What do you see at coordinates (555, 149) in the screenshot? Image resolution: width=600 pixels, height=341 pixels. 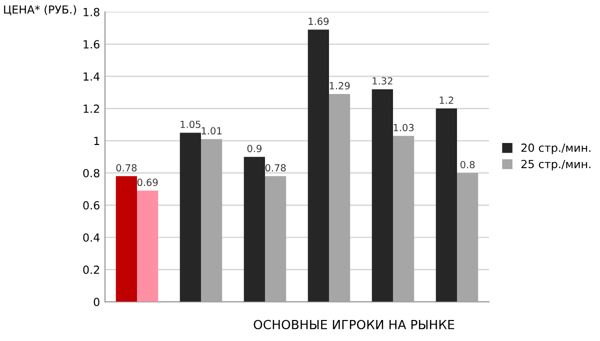 I see `legend-label: 20 стр./мин.` at bounding box center [555, 149].